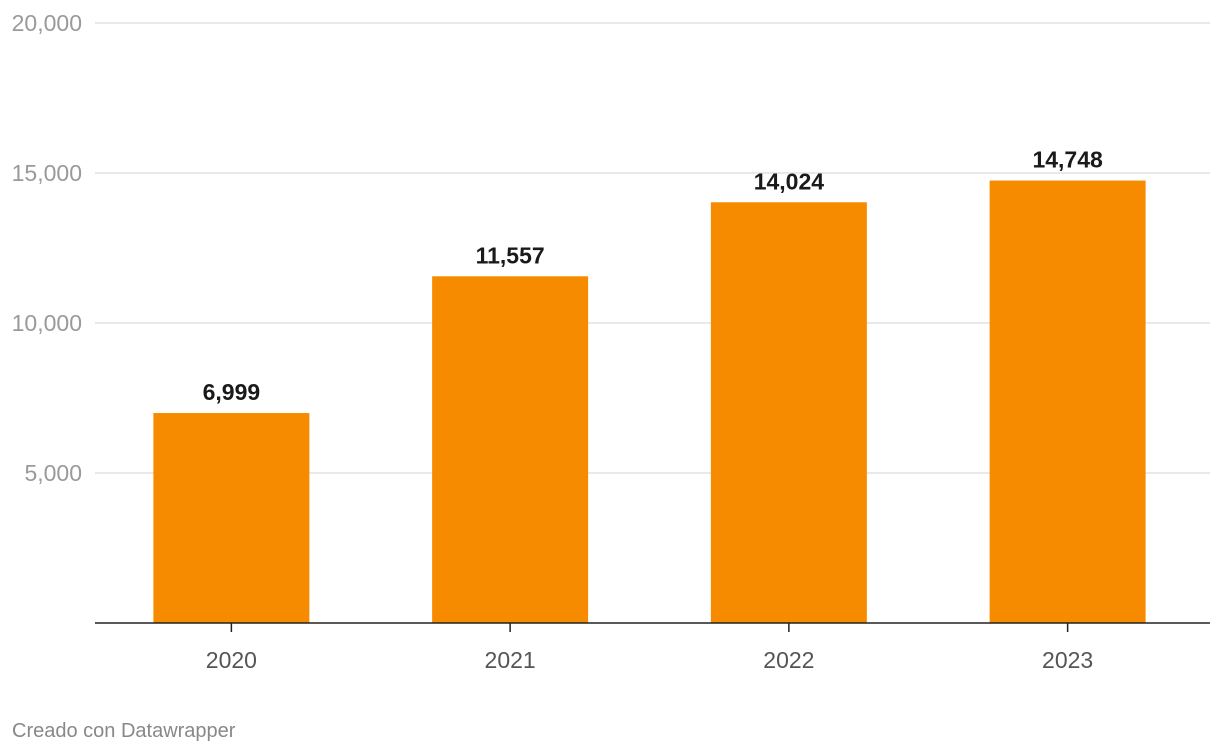 The width and height of the screenshot is (1220, 756). Describe the element at coordinates (232, 392) in the screenshot. I see `data-label-2020: 6,999` at that location.